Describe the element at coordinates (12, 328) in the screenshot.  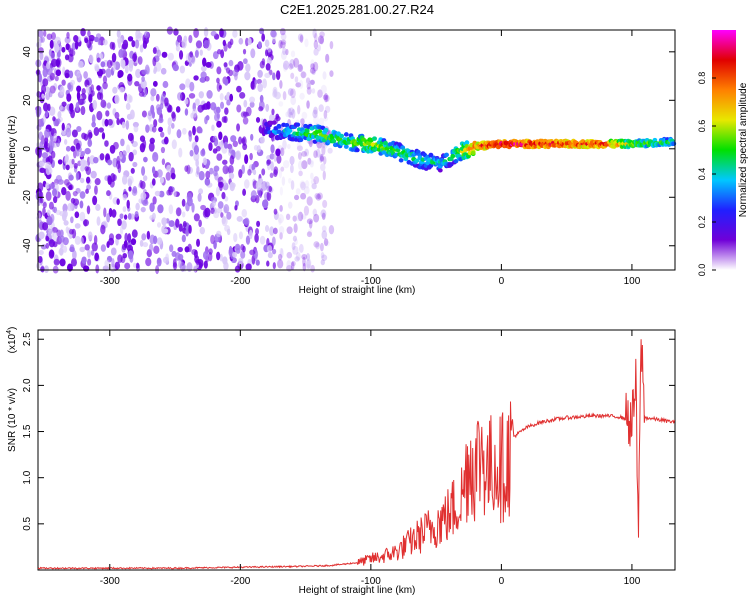
I see `snr-scale-close: )` at that location.